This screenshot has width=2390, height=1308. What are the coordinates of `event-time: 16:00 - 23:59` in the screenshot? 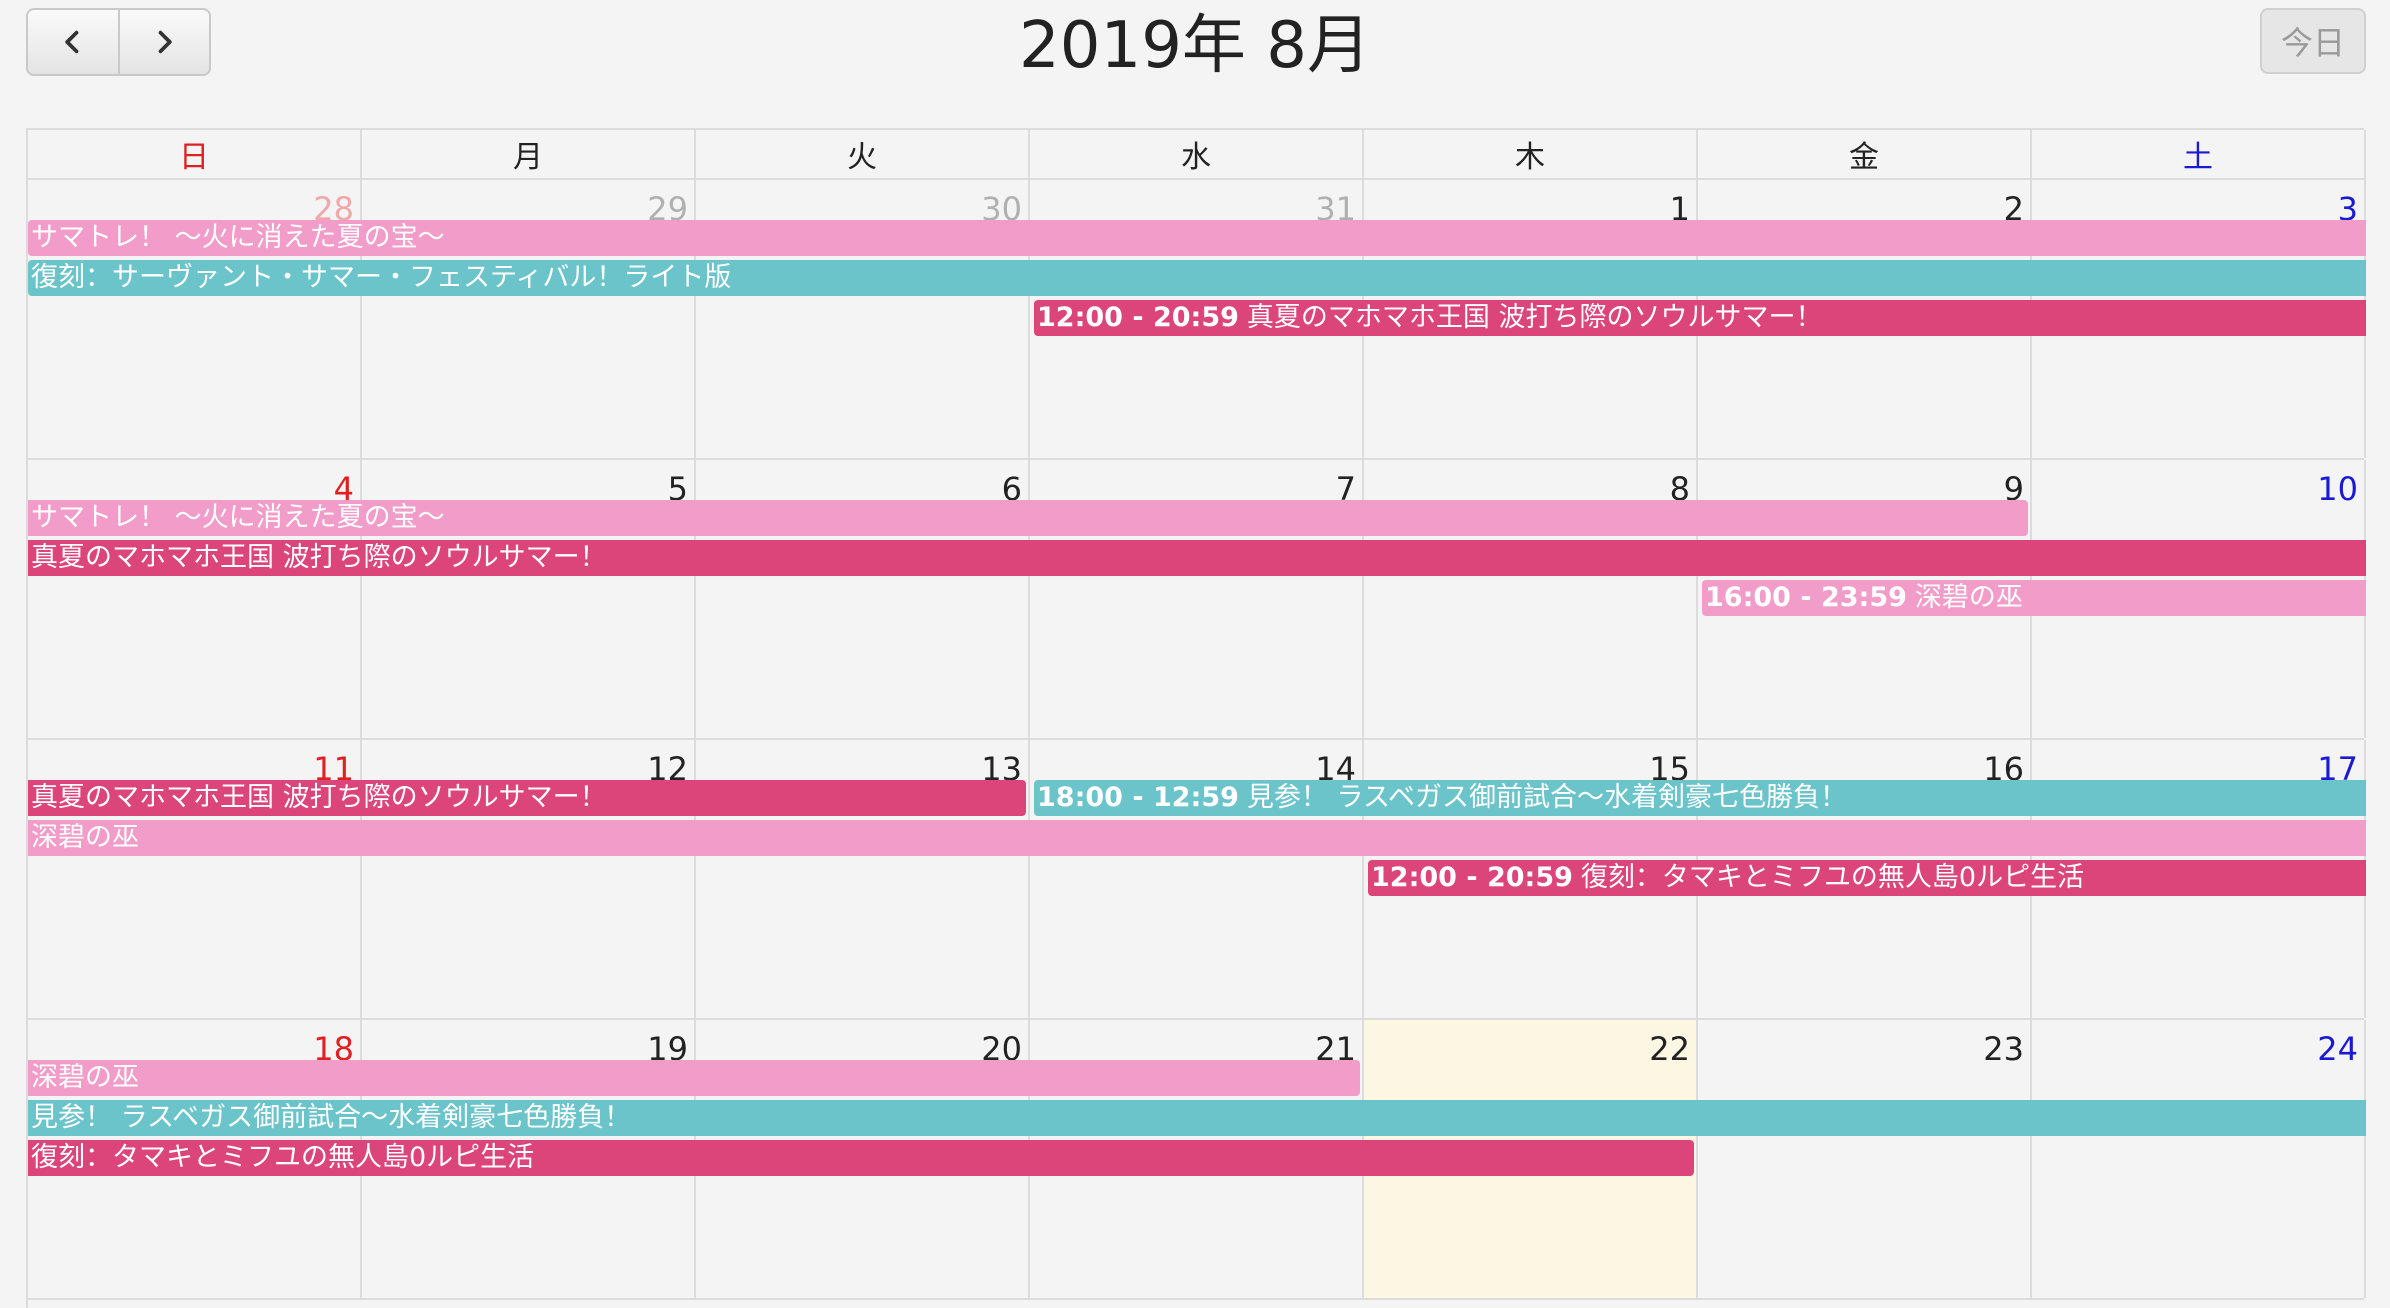 It's located at (1806, 597).